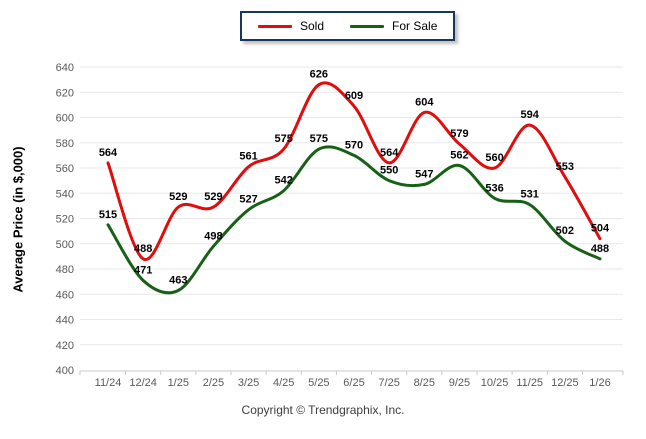  Describe the element at coordinates (65, 245) in the screenshot. I see `y-tick-label: 500` at that location.